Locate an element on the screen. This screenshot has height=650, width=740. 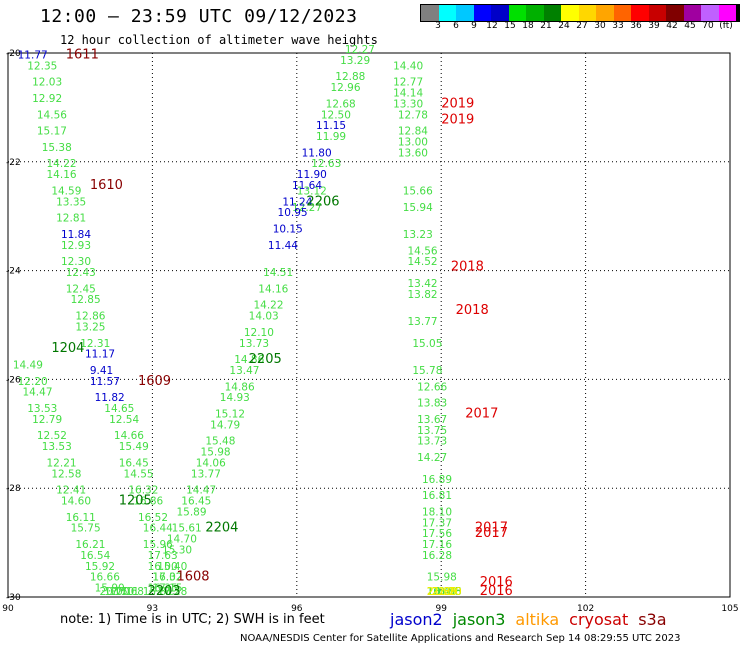
swh-value: 15.98 is located at coordinates (442, 578).